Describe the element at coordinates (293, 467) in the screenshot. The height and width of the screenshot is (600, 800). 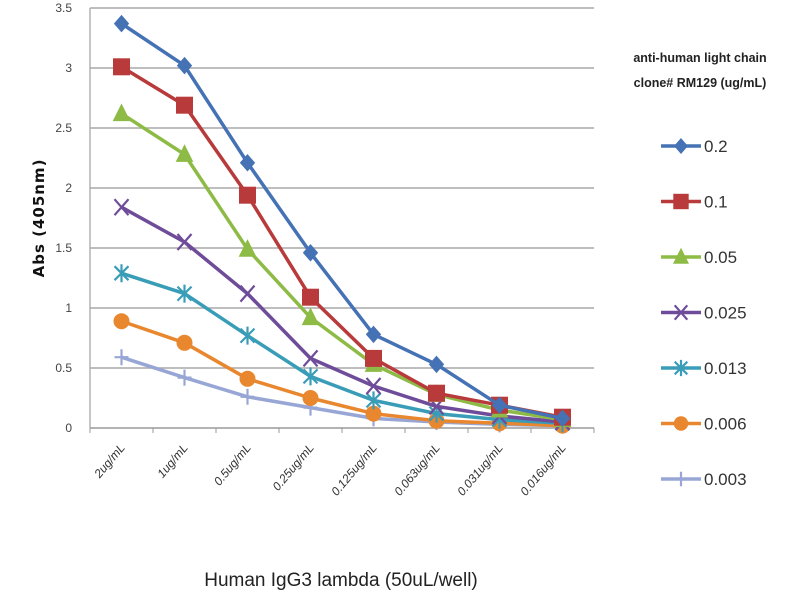
I see `x-tick-label: 0.25ug/mL` at that location.